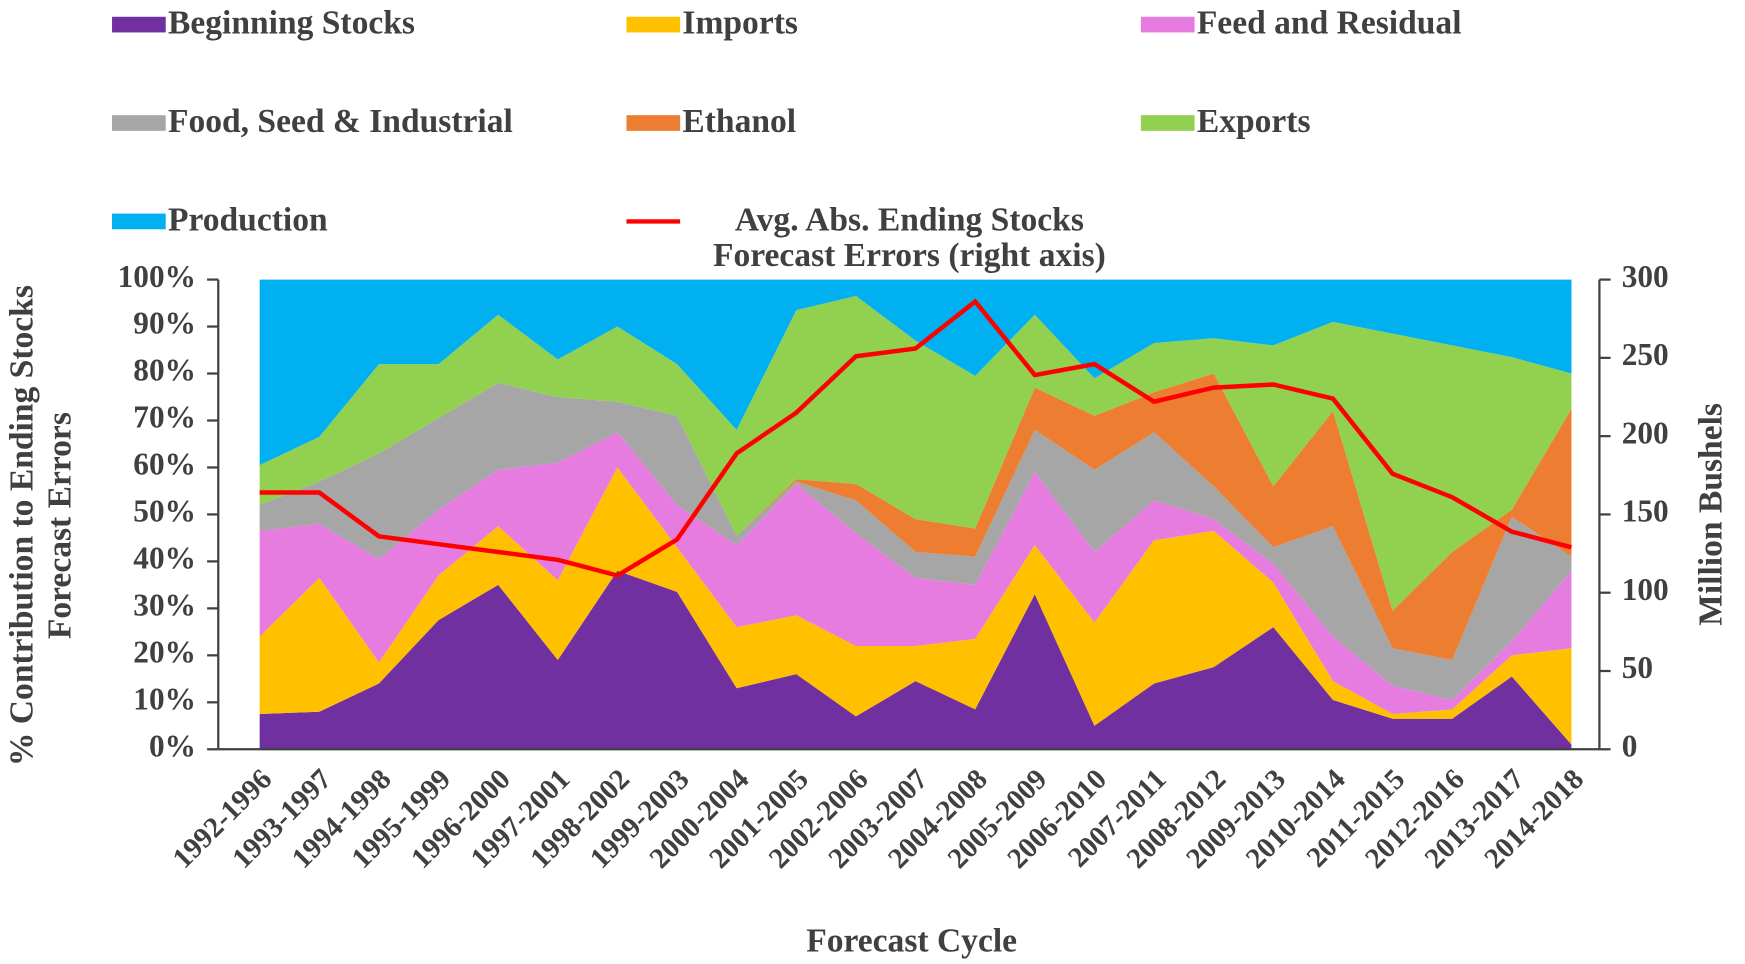 This screenshot has height=964, width=1745. What do you see at coordinates (1637, 667) in the screenshot?
I see `y2-tick-label: 50` at bounding box center [1637, 667].